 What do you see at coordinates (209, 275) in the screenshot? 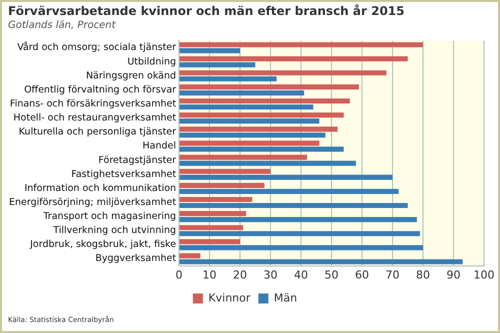
I see `x-tick-label: 10` at bounding box center [209, 275].